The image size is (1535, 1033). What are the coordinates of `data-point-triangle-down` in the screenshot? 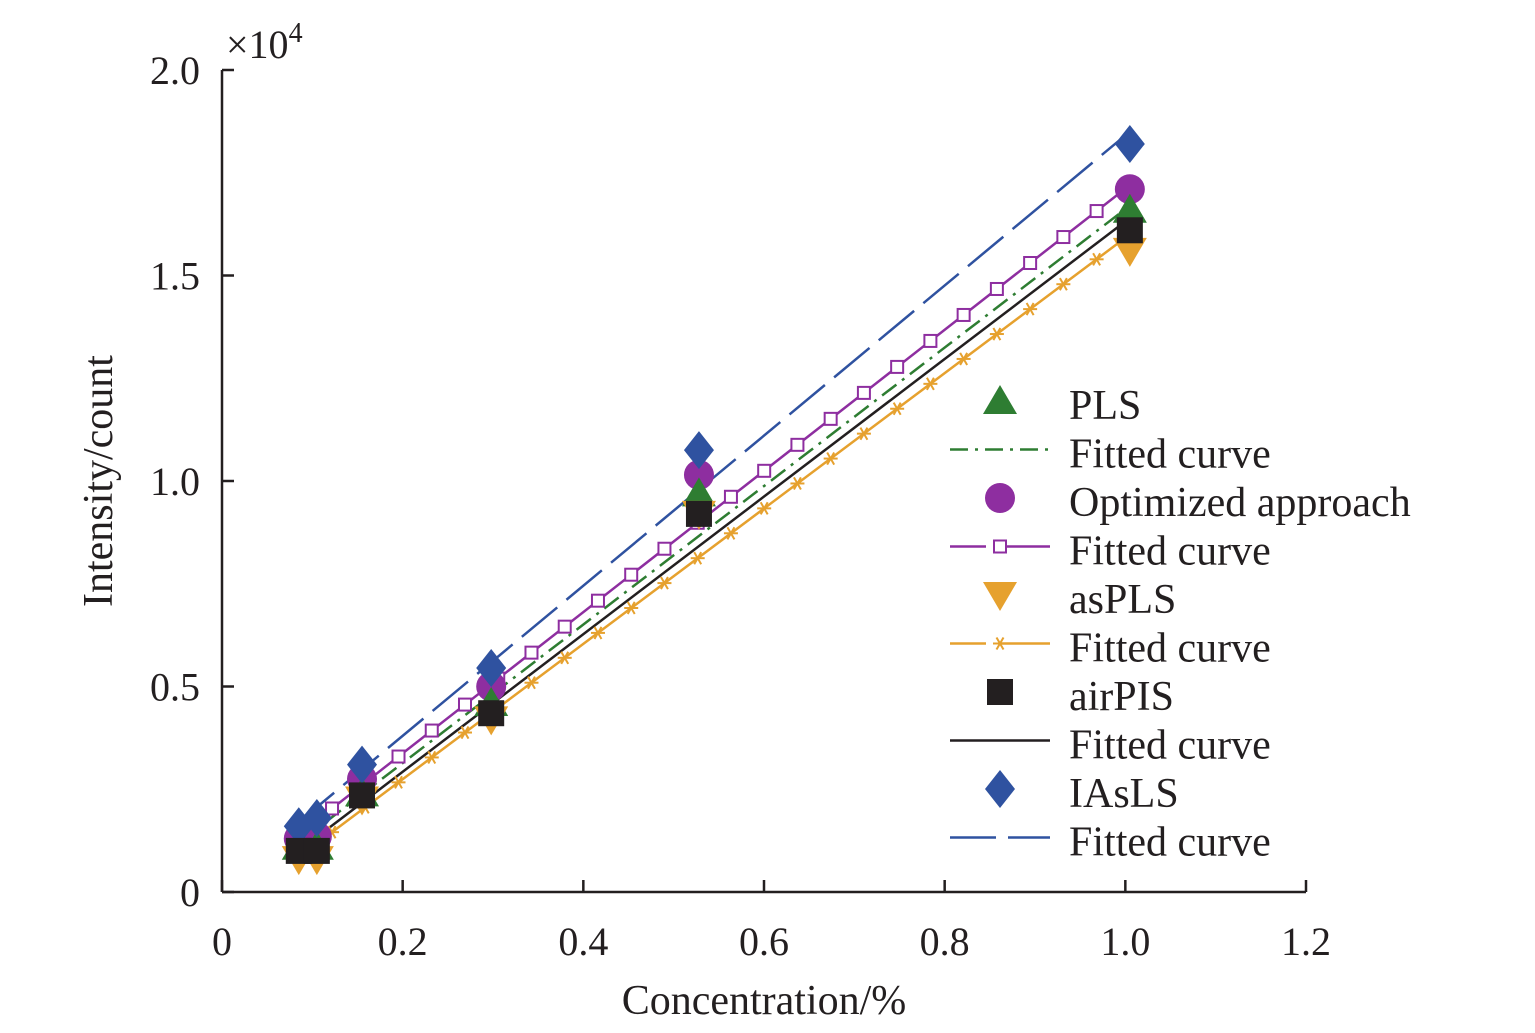 It's located at (1129, 252).